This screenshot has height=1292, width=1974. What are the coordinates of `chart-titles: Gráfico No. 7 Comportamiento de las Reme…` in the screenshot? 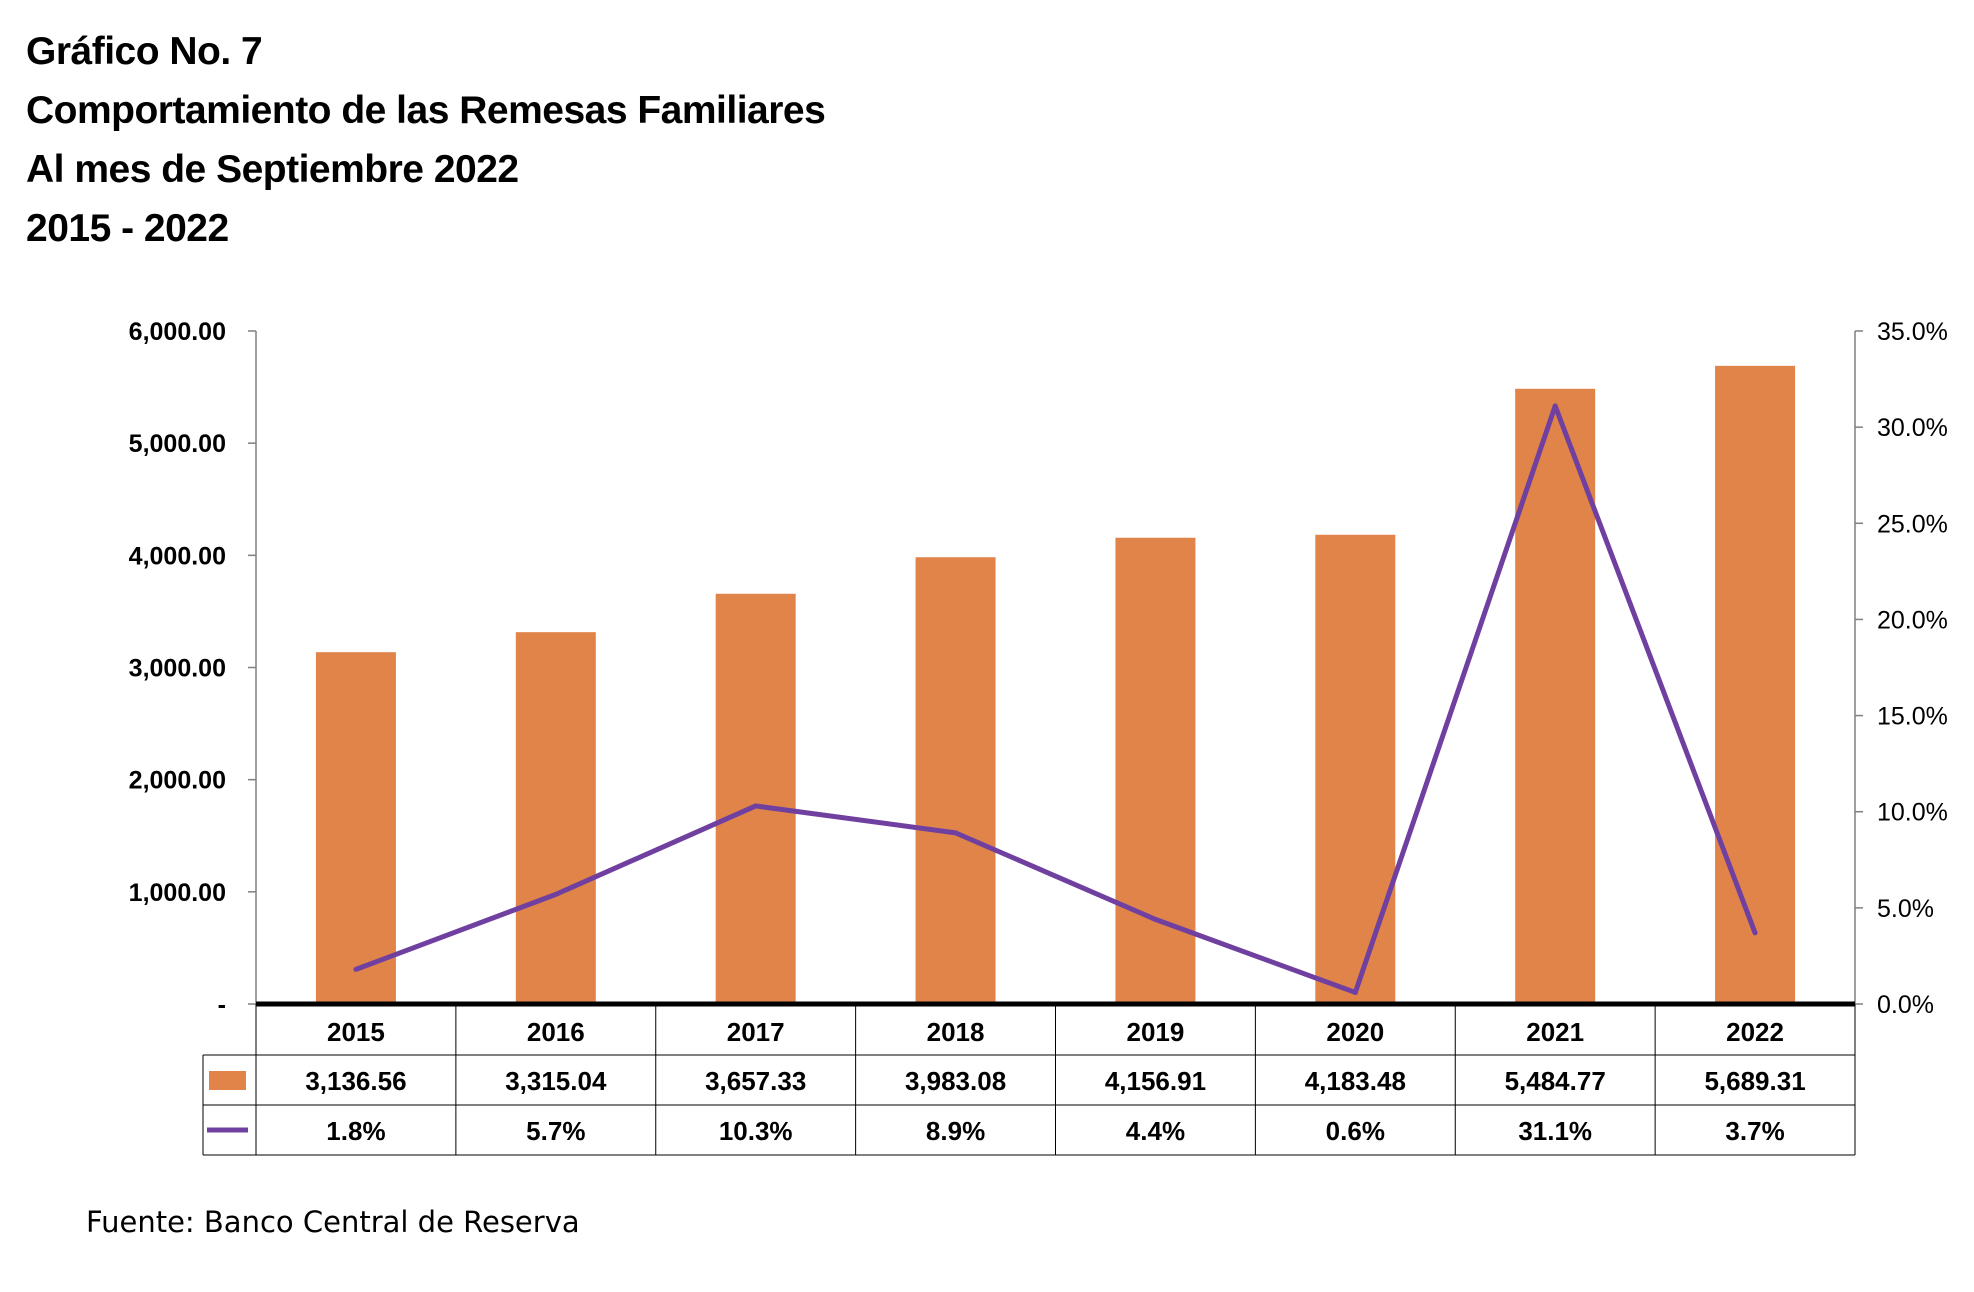 It's located at (426, 140).